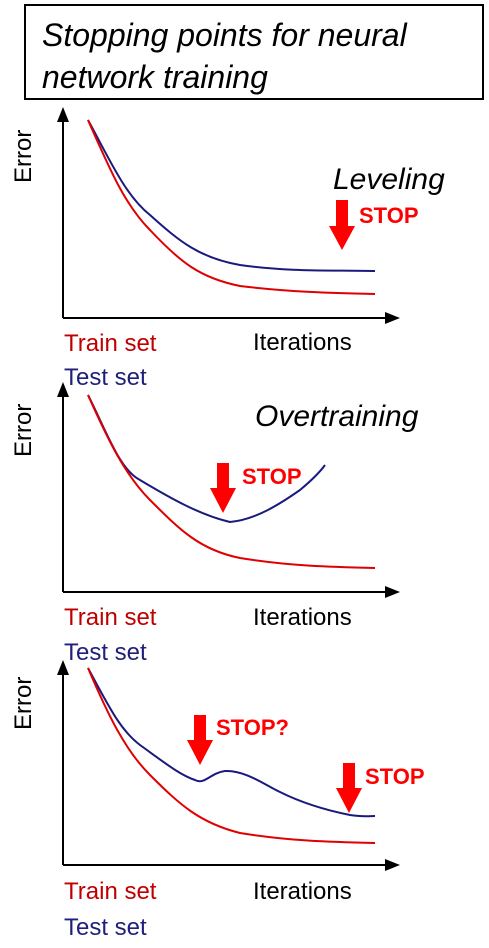  What do you see at coordinates (200, 740) in the screenshot?
I see `stop-question-arrow` at bounding box center [200, 740].